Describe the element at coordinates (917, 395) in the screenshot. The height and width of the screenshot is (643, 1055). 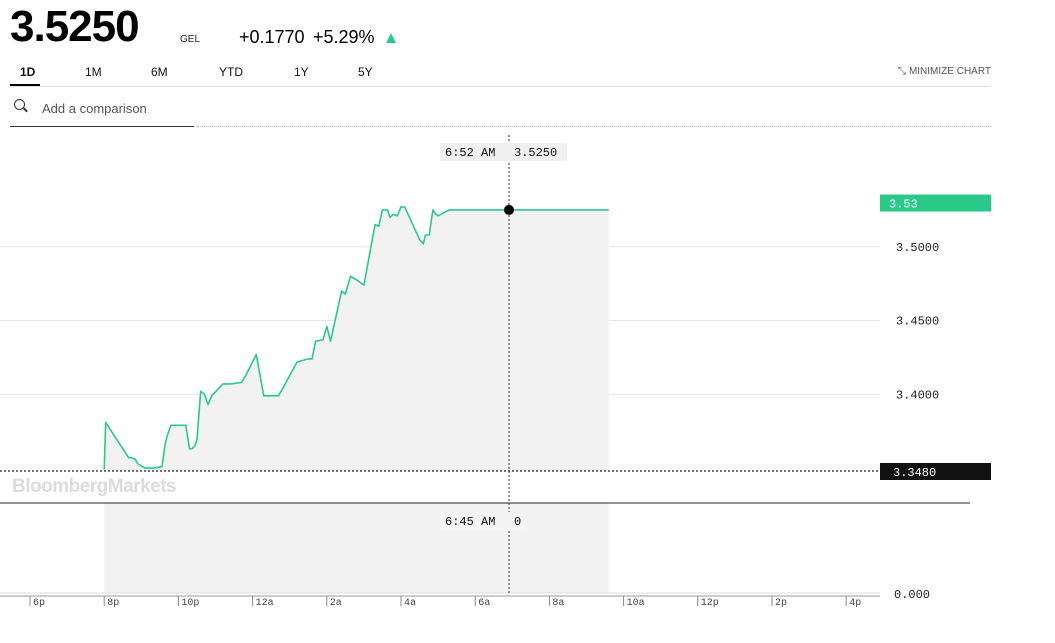
I see `y-tick-label: 3.4000` at that location.